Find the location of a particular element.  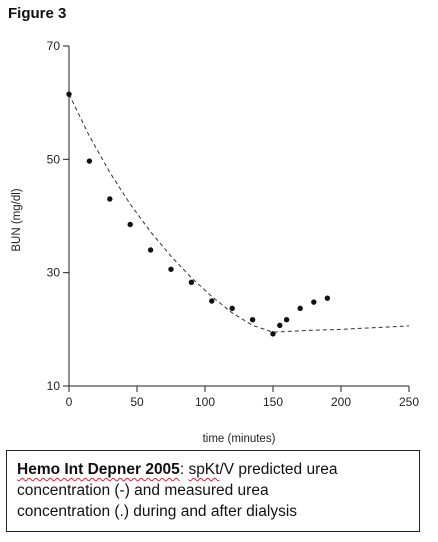

x-tick-label: 0 is located at coordinates (69, 402).